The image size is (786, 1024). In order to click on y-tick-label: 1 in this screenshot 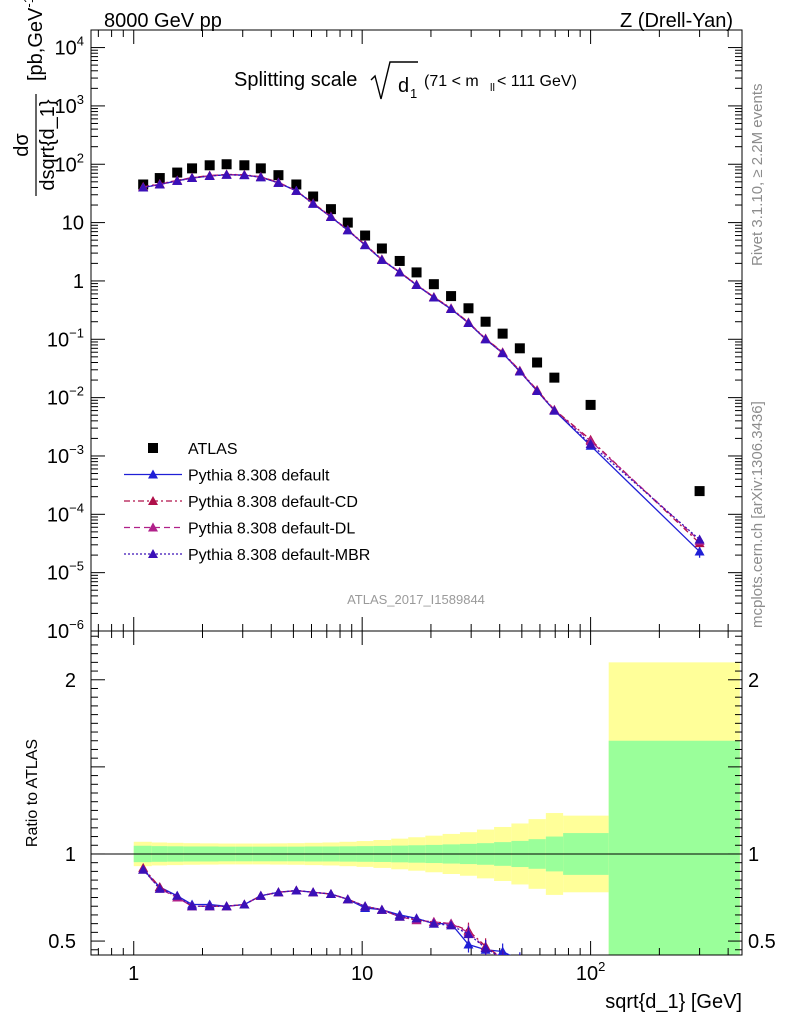, I will do `click(78, 282)`.